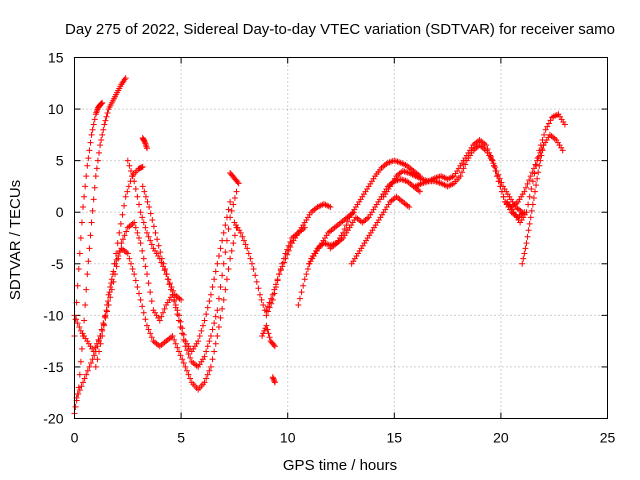  I want to click on series-trace-p, so click(331, 238).